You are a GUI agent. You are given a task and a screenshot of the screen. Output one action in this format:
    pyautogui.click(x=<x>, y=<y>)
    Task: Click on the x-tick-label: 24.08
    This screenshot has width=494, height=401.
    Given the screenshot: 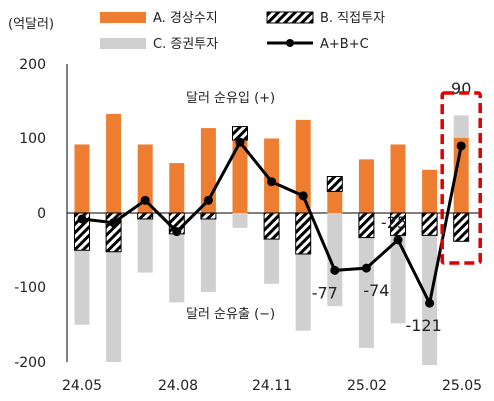 What is the action you would take?
    pyautogui.click(x=178, y=386)
    